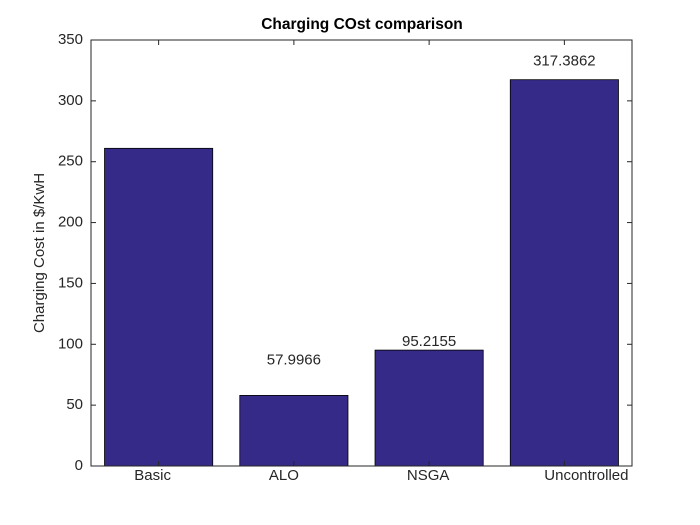 The image size is (700, 525). I want to click on y-tick-label: 50, so click(74, 404).